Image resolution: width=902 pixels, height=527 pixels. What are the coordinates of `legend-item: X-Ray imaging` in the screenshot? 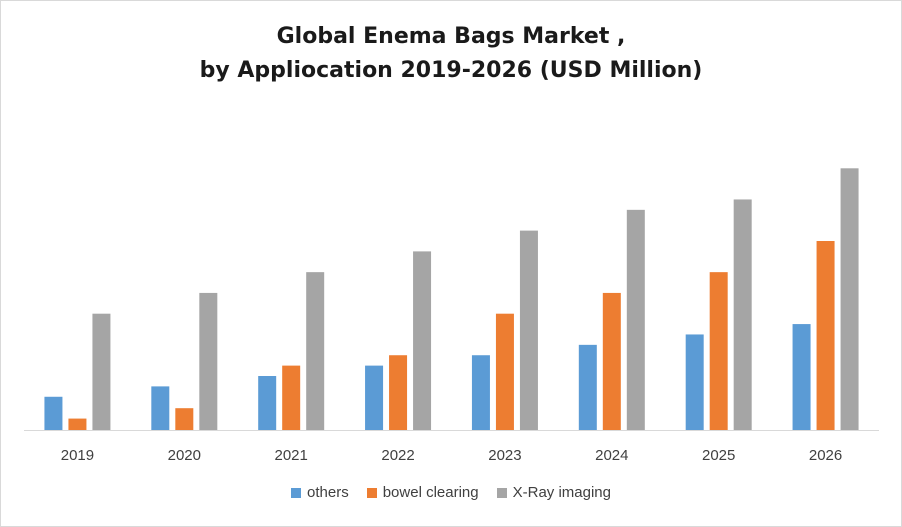 It's located at (553, 492).